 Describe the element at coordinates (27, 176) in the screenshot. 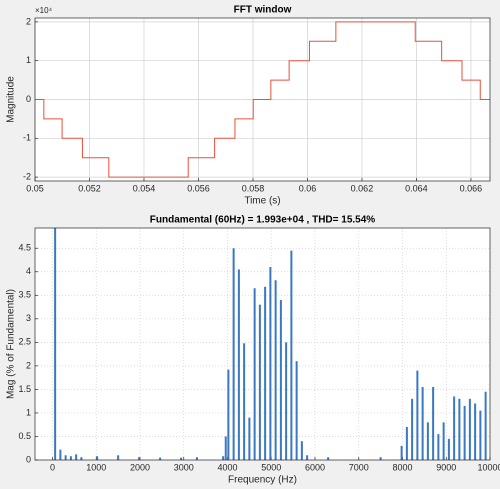

I see `y-tick-label: -2` at that location.